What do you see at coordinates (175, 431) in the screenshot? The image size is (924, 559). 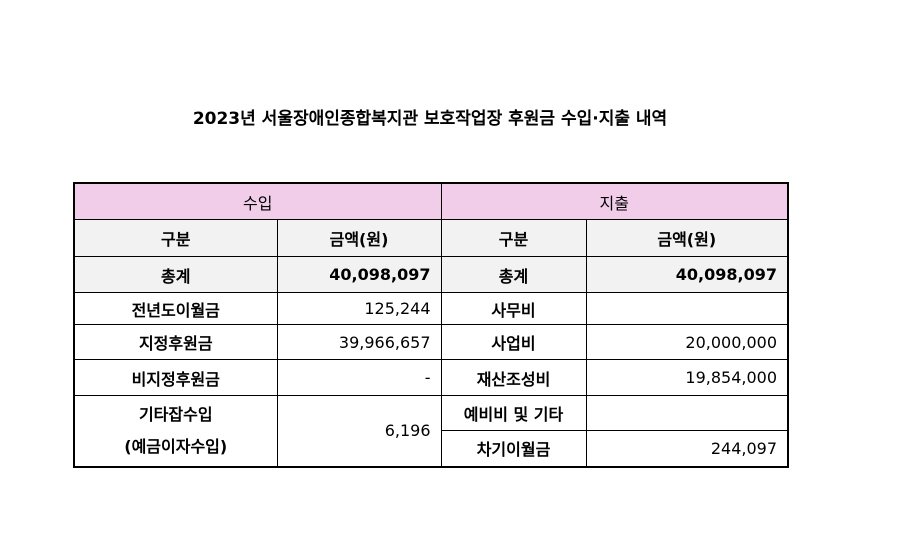 I see `income-label: 기타잡수입 (예금이자수입)` at bounding box center [175, 431].